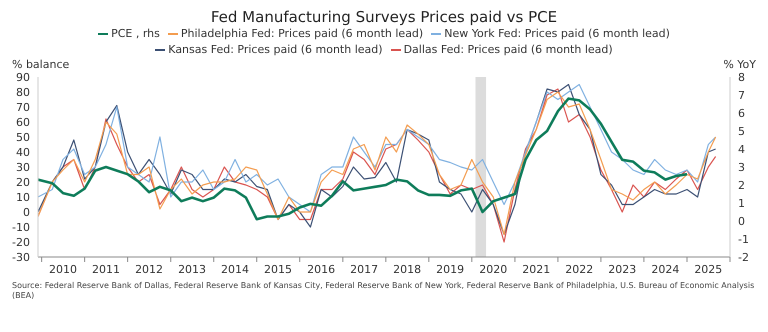 The height and width of the screenshot is (332, 768). Describe the element at coordinates (23, 152) in the screenshot. I see `y-tick-label: 40` at that location.